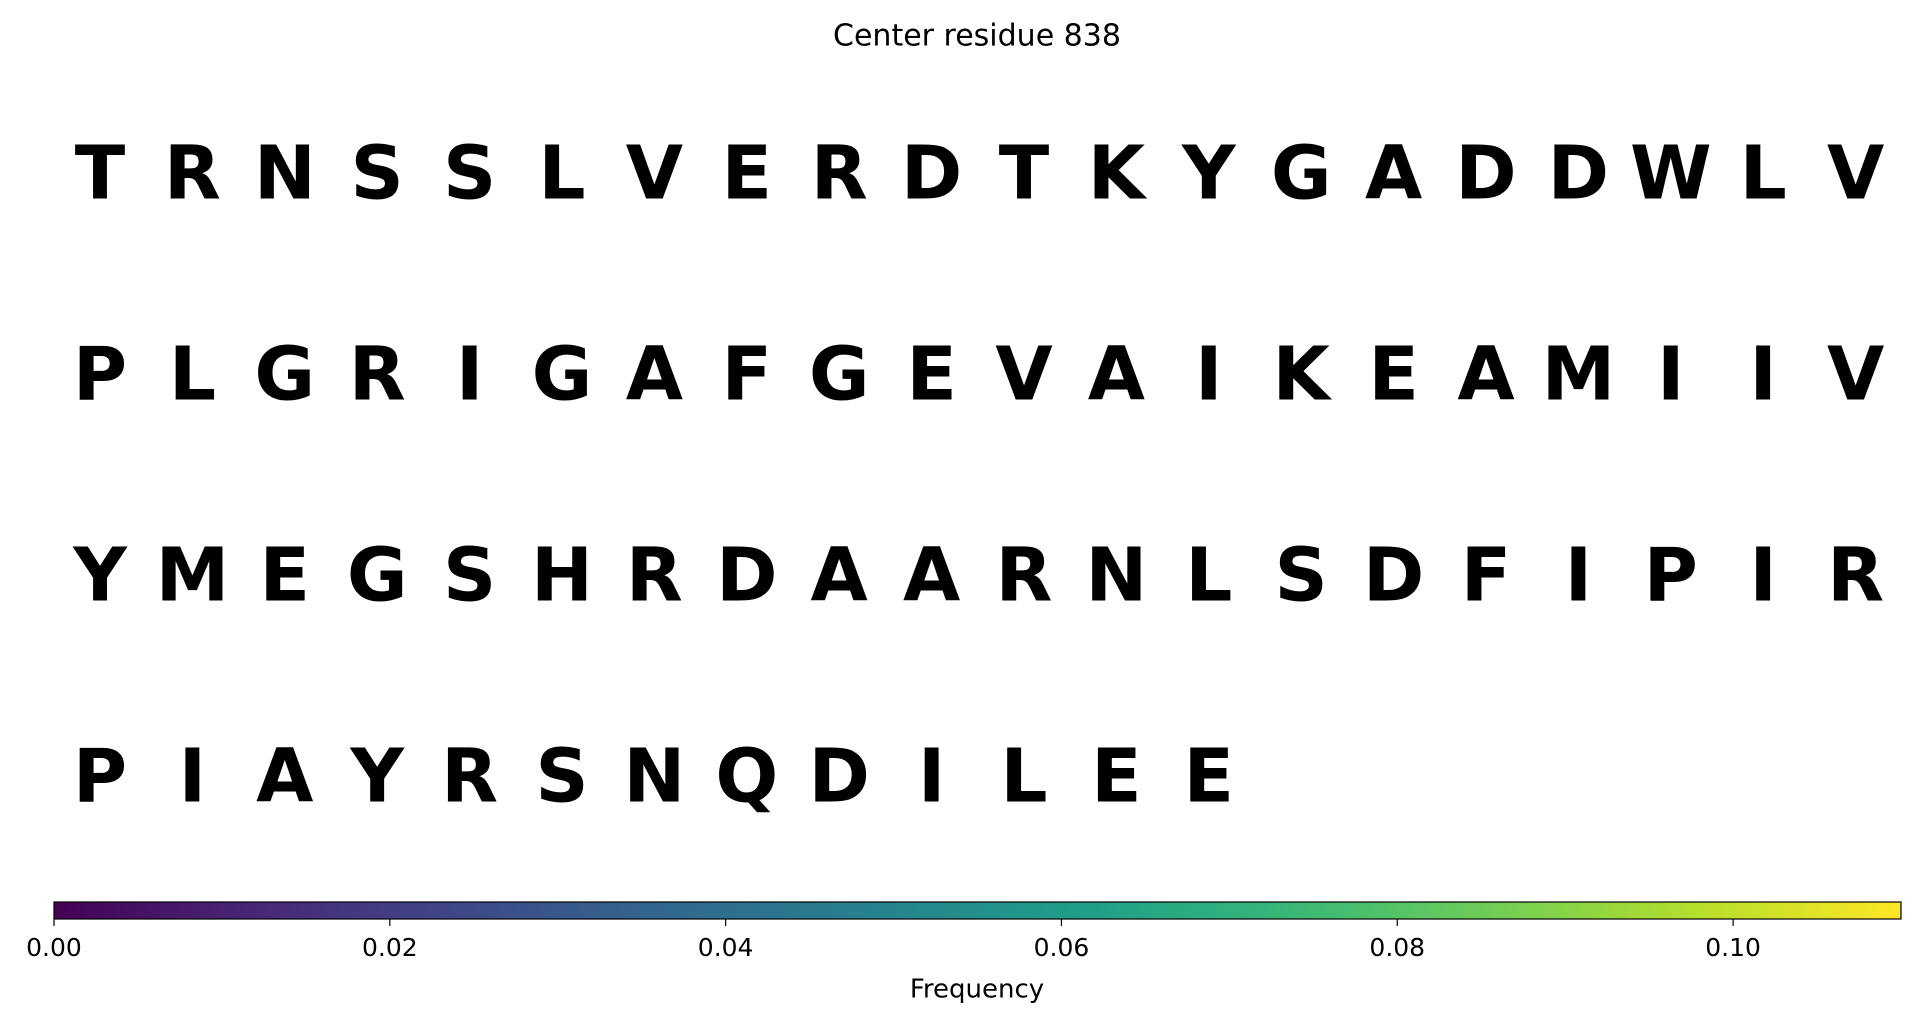  Describe the element at coordinates (390, 947) in the screenshot. I see `colorbar-tick-label: 0.02` at that location.